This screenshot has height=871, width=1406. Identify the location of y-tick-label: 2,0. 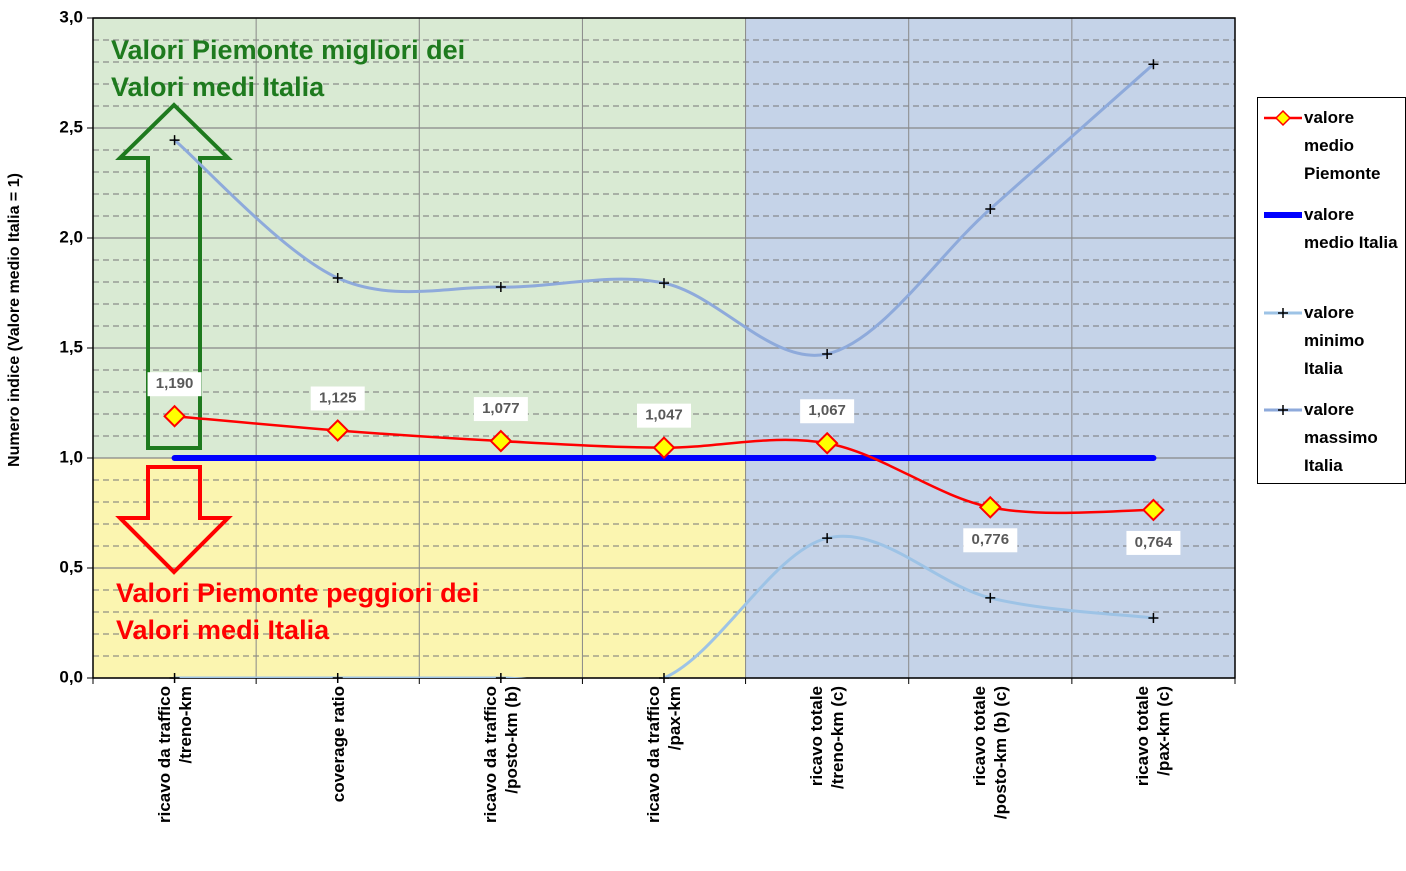
(71, 236).